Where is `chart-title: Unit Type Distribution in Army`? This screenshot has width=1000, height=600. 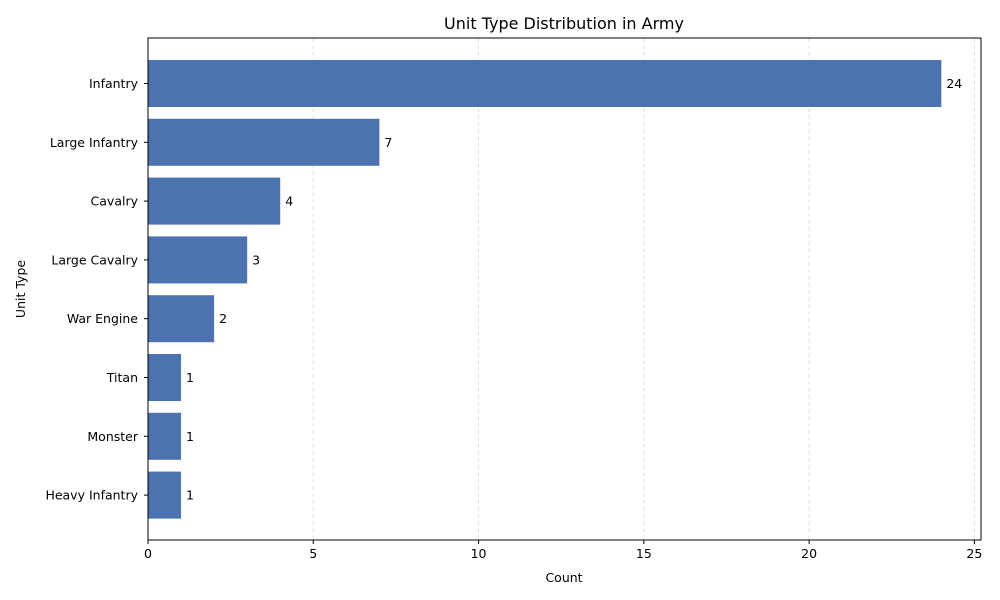
chart-title: Unit Type Distribution in Army is located at coordinates (564, 23).